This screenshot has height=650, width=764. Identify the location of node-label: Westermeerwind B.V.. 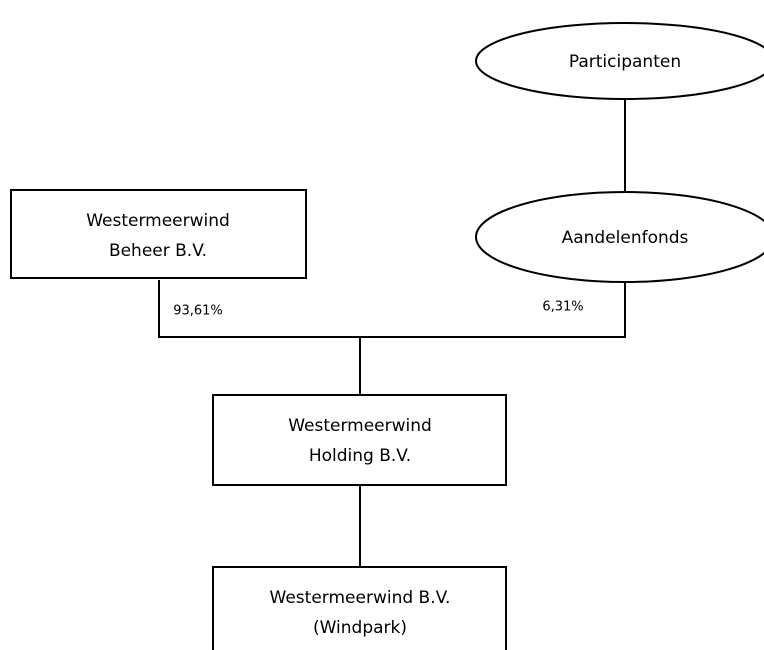
(360, 598).